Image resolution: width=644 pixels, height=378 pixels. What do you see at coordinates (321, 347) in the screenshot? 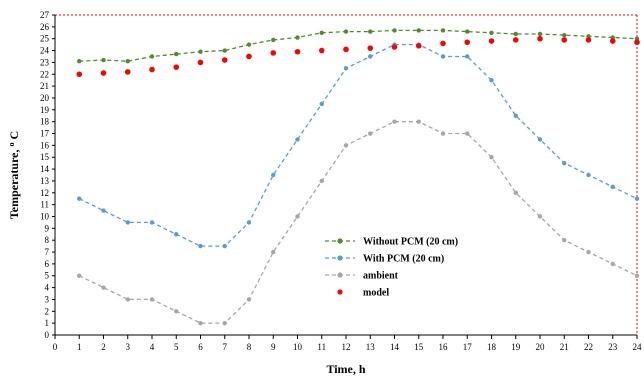
I see `x-tick-label: 11` at bounding box center [321, 347].